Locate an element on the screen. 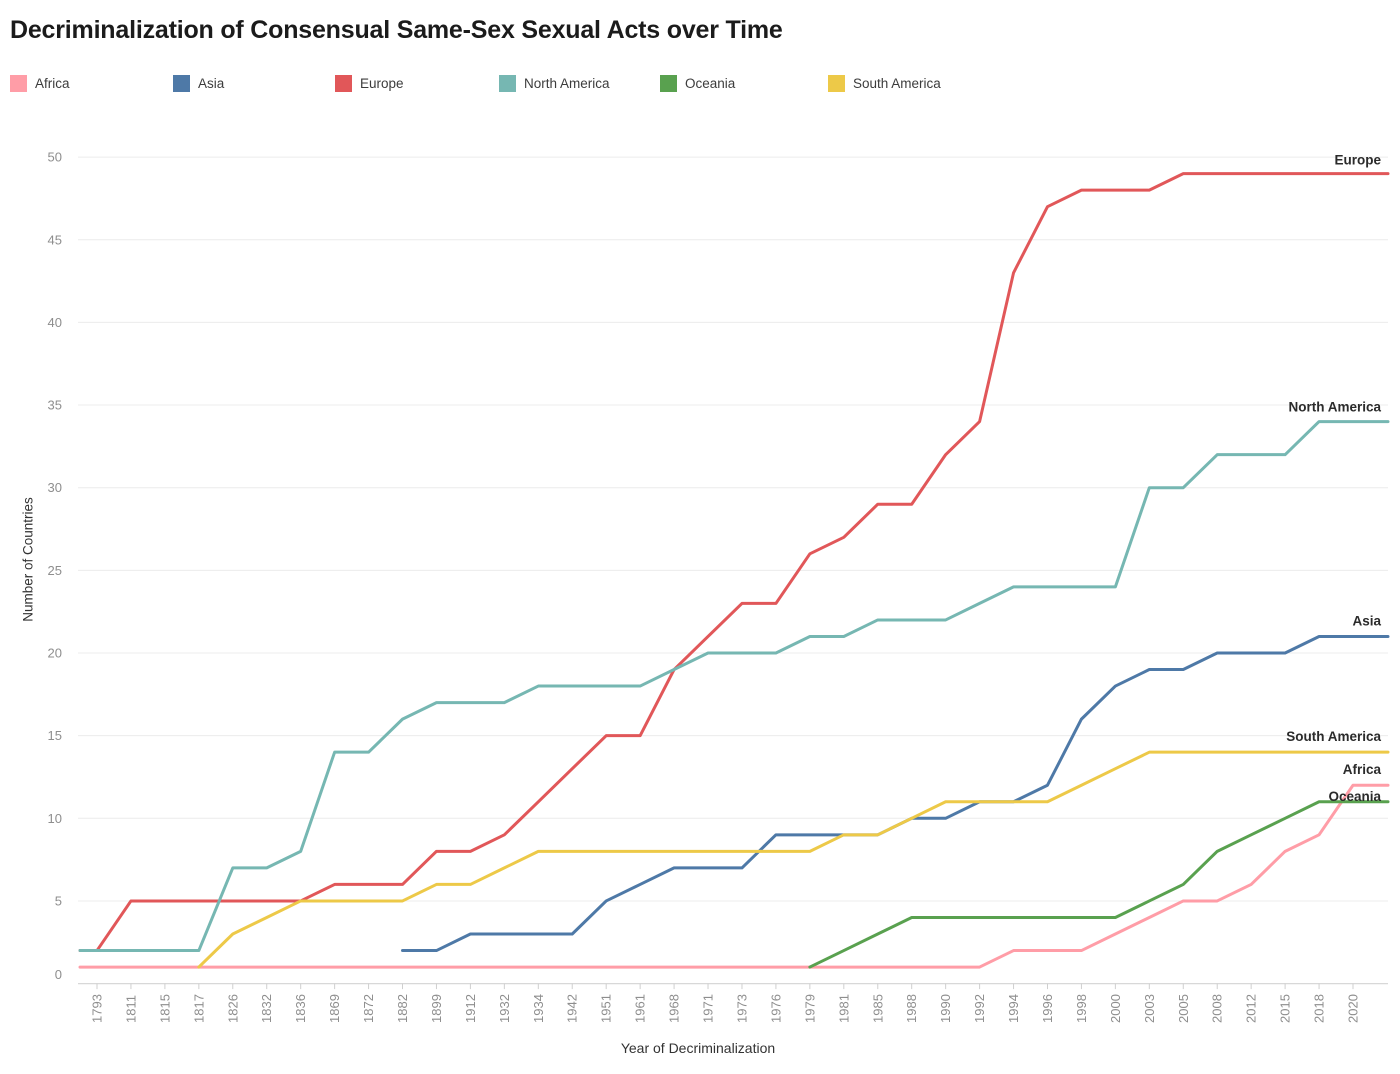  series-end-label-oceania: Oceania is located at coordinates (1354, 796).